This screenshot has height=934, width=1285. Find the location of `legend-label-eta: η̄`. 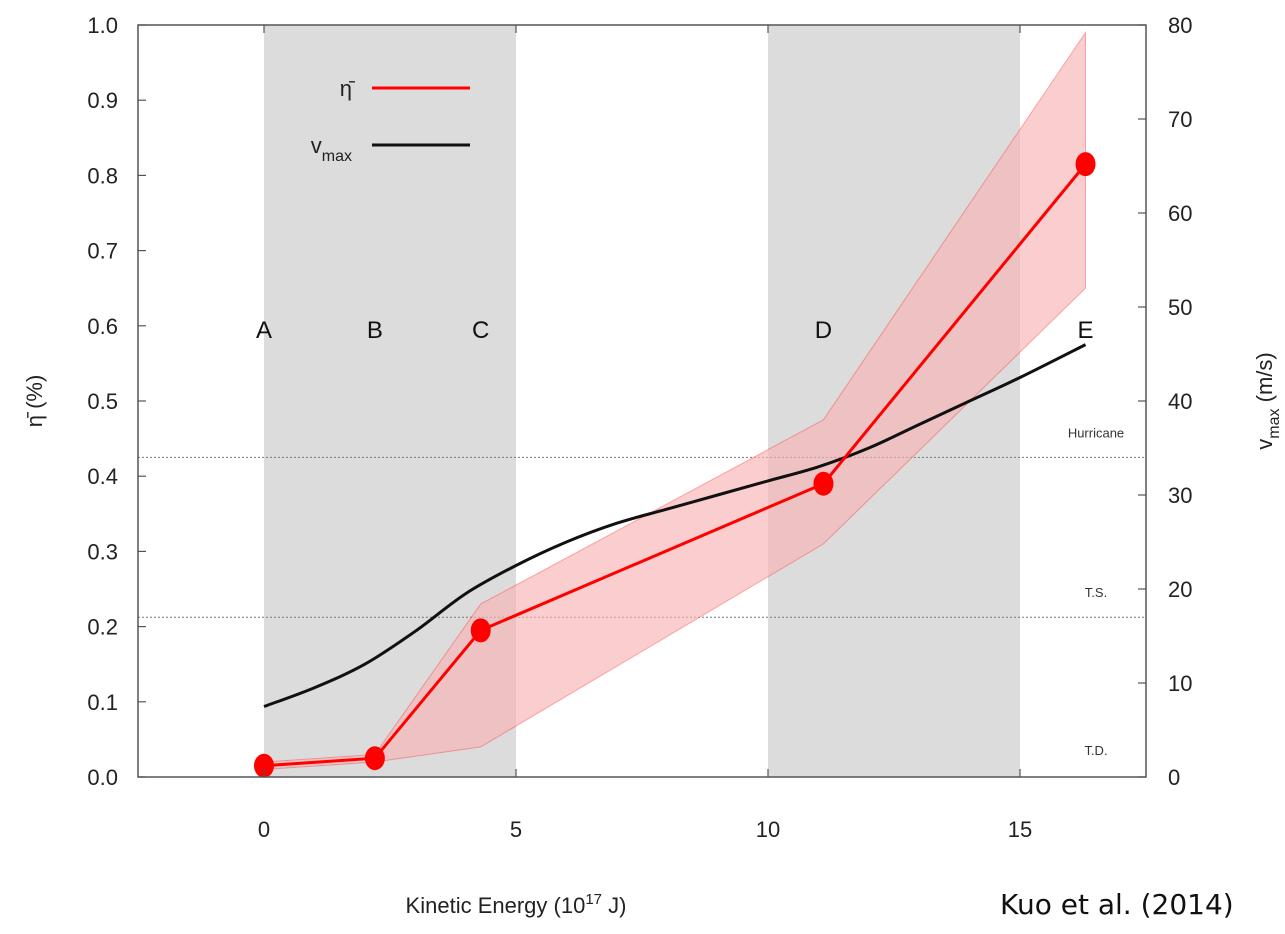

legend-label-eta: η̄ is located at coordinates (347, 88).